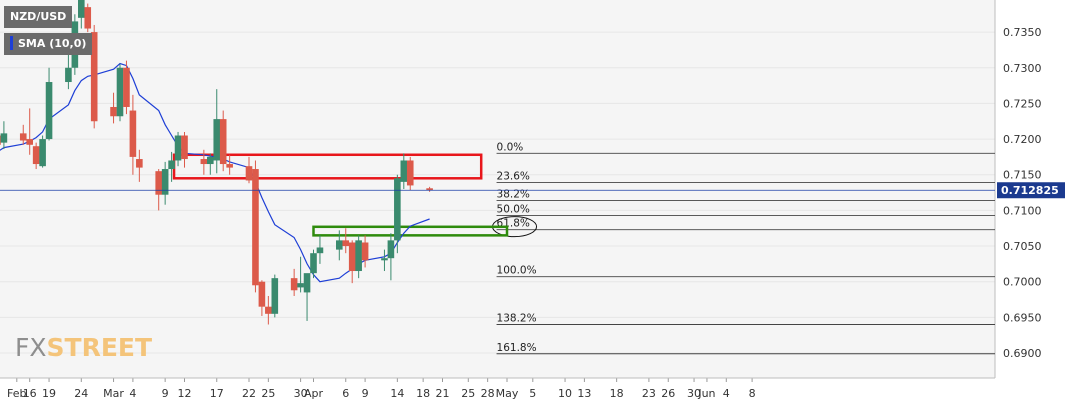 This screenshot has width=1067, height=411. Describe the element at coordinates (99, 347) in the screenshot. I see `logo-street: STREET` at that location.